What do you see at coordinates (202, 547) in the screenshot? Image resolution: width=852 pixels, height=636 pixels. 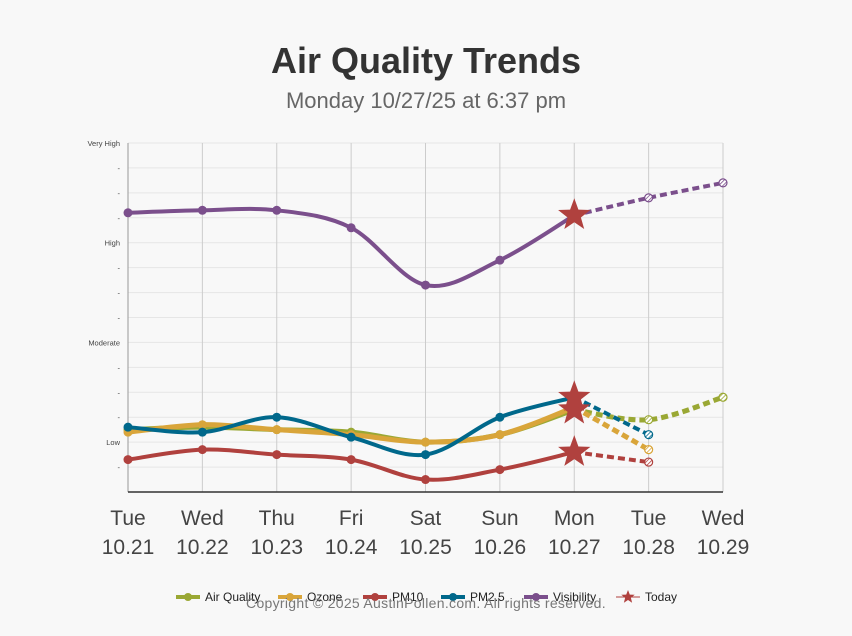 I see `x-tick-date: 10.22` at bounding box center [202, 547].